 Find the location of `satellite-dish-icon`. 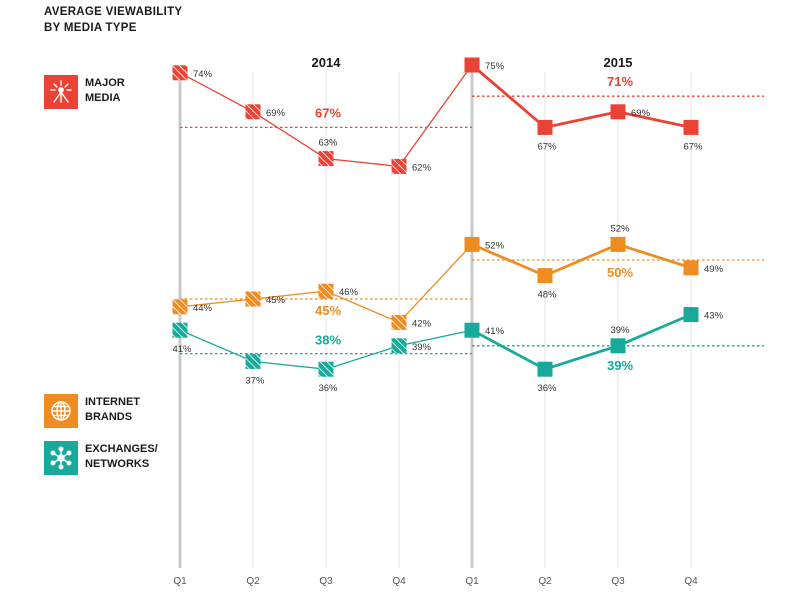

satellite-dish-icon is located at coordinates (61, 91).